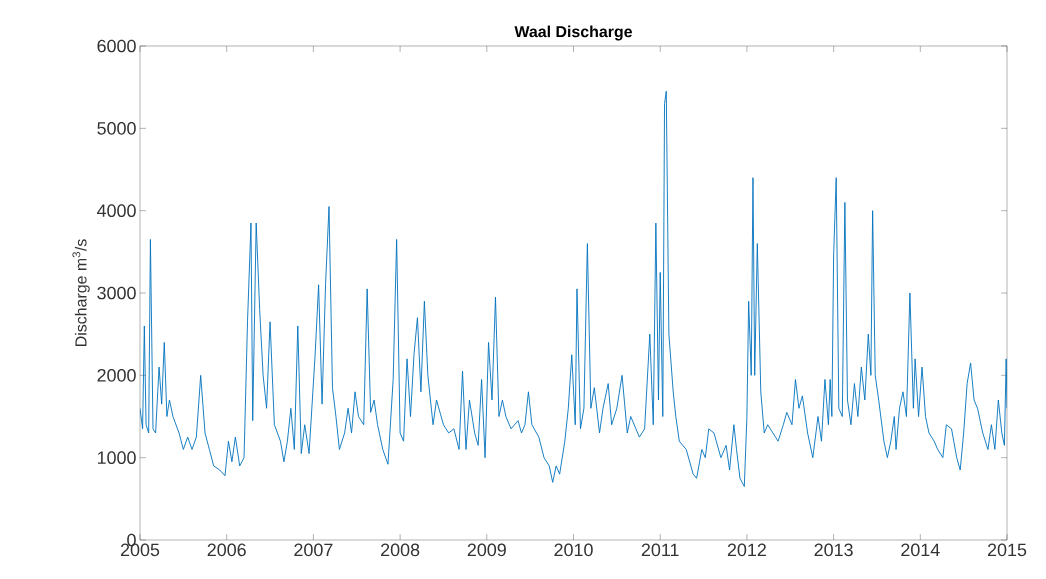 This screenshot has width=1046, height=579. Describe the element at coordinates (116, 211) in the screenshot. I see `y-tick-label: 4000` at that location.